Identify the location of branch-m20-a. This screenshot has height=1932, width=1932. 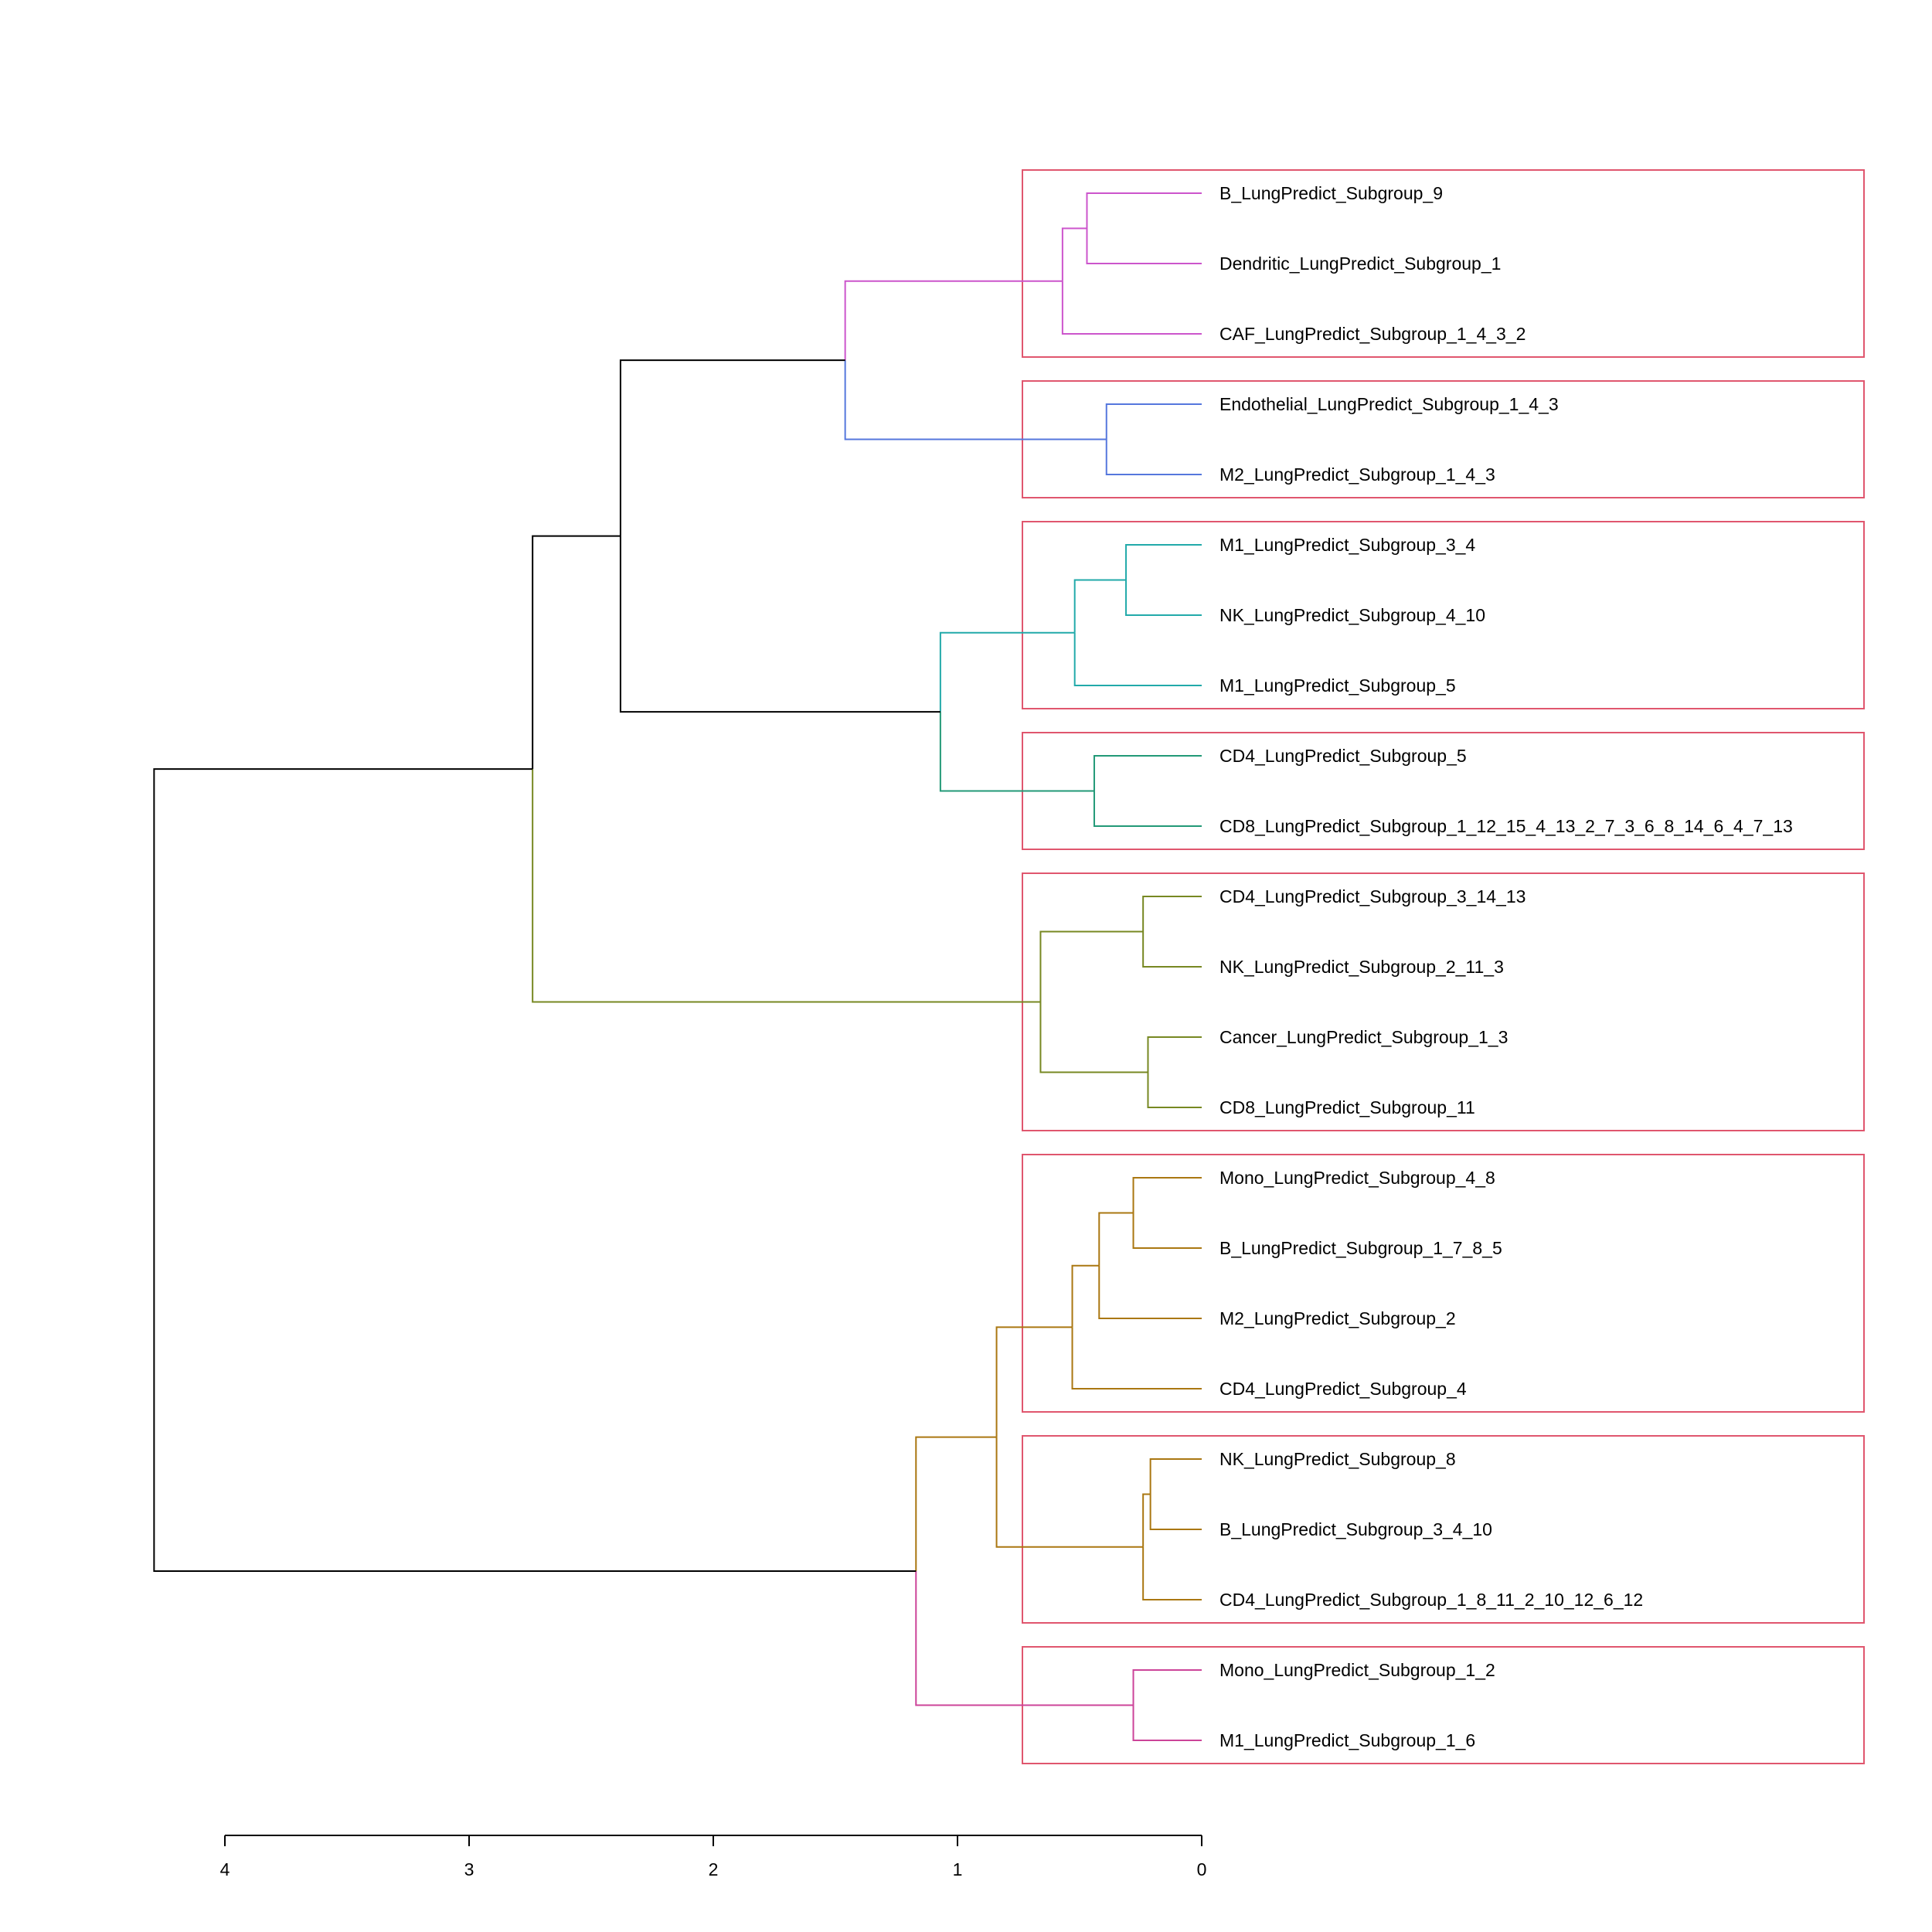
(1167, 1687).